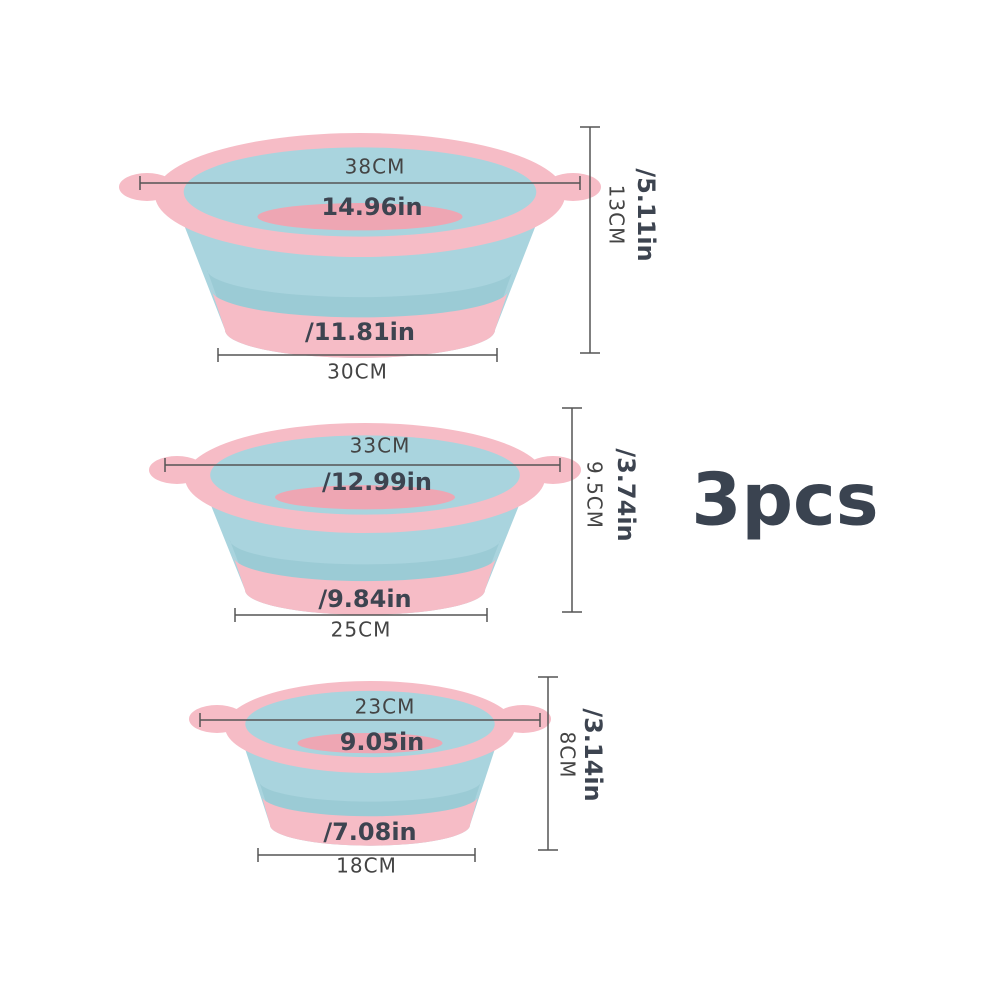  What do you see at coordinates (366, 866) in the screenshot?
I see `bottom-cm: 18CM` at bounding box center [366, 866].